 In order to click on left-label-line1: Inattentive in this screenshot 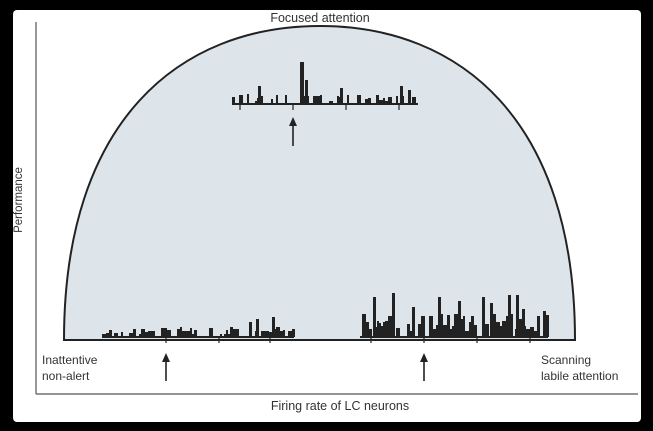, I will do `click(70, 360)`.